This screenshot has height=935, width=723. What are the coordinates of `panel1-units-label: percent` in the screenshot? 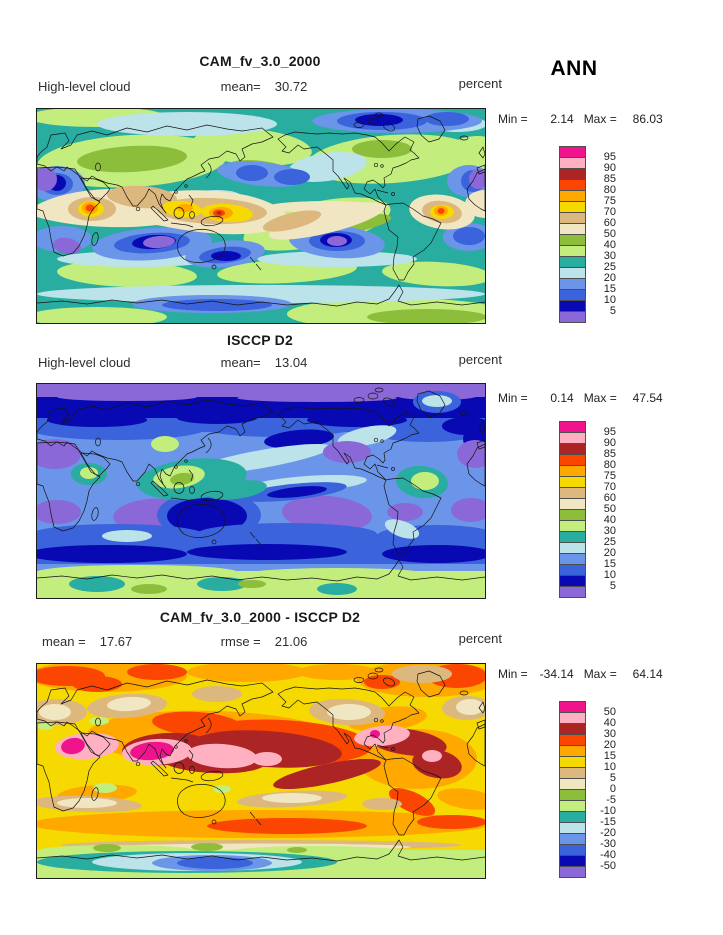 It's located at (480, 83).